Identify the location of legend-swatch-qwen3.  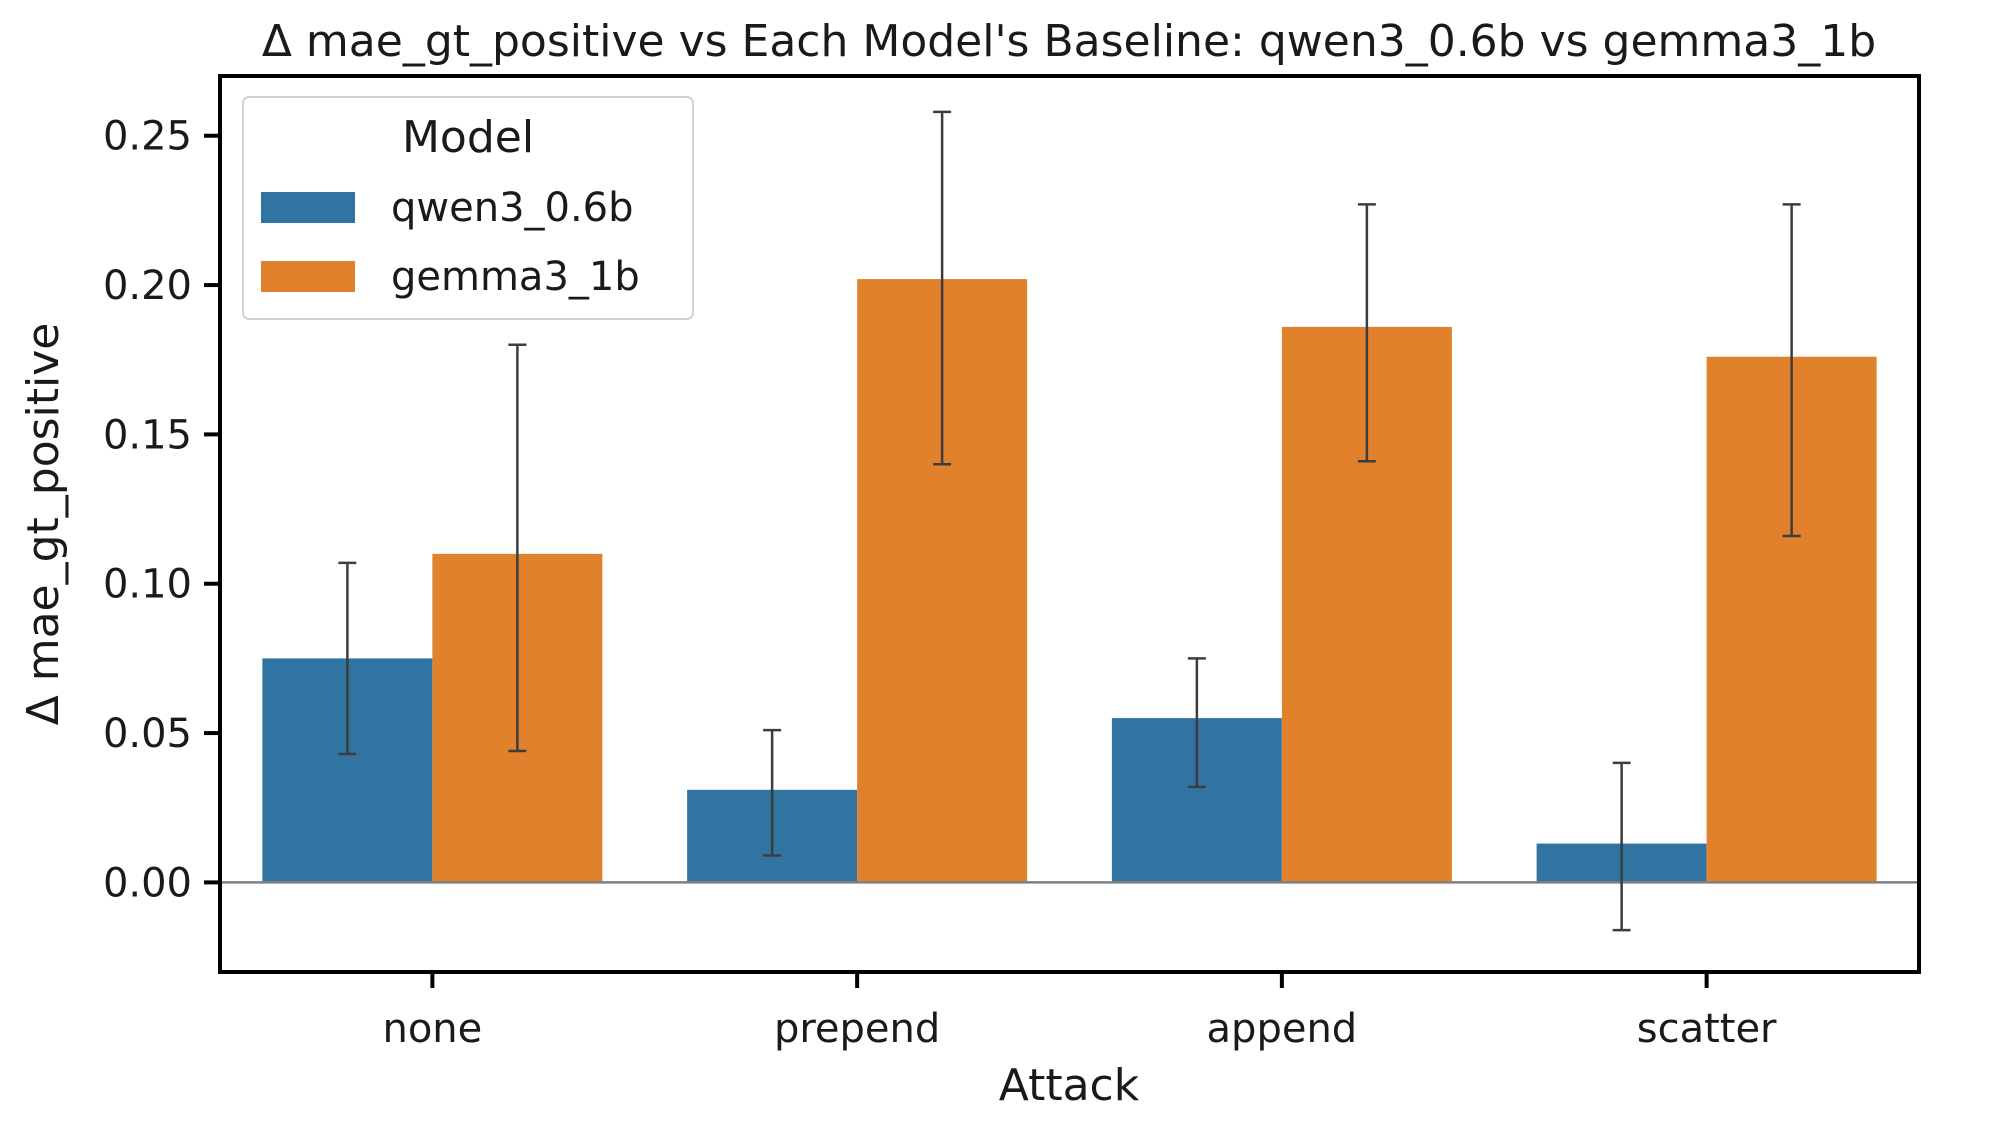
(308, 207).